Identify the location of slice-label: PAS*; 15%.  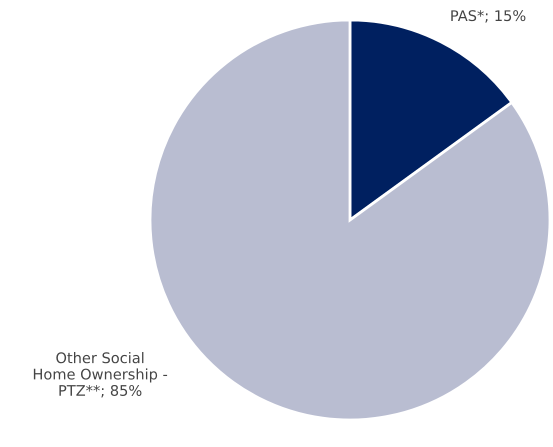
(488, 16).